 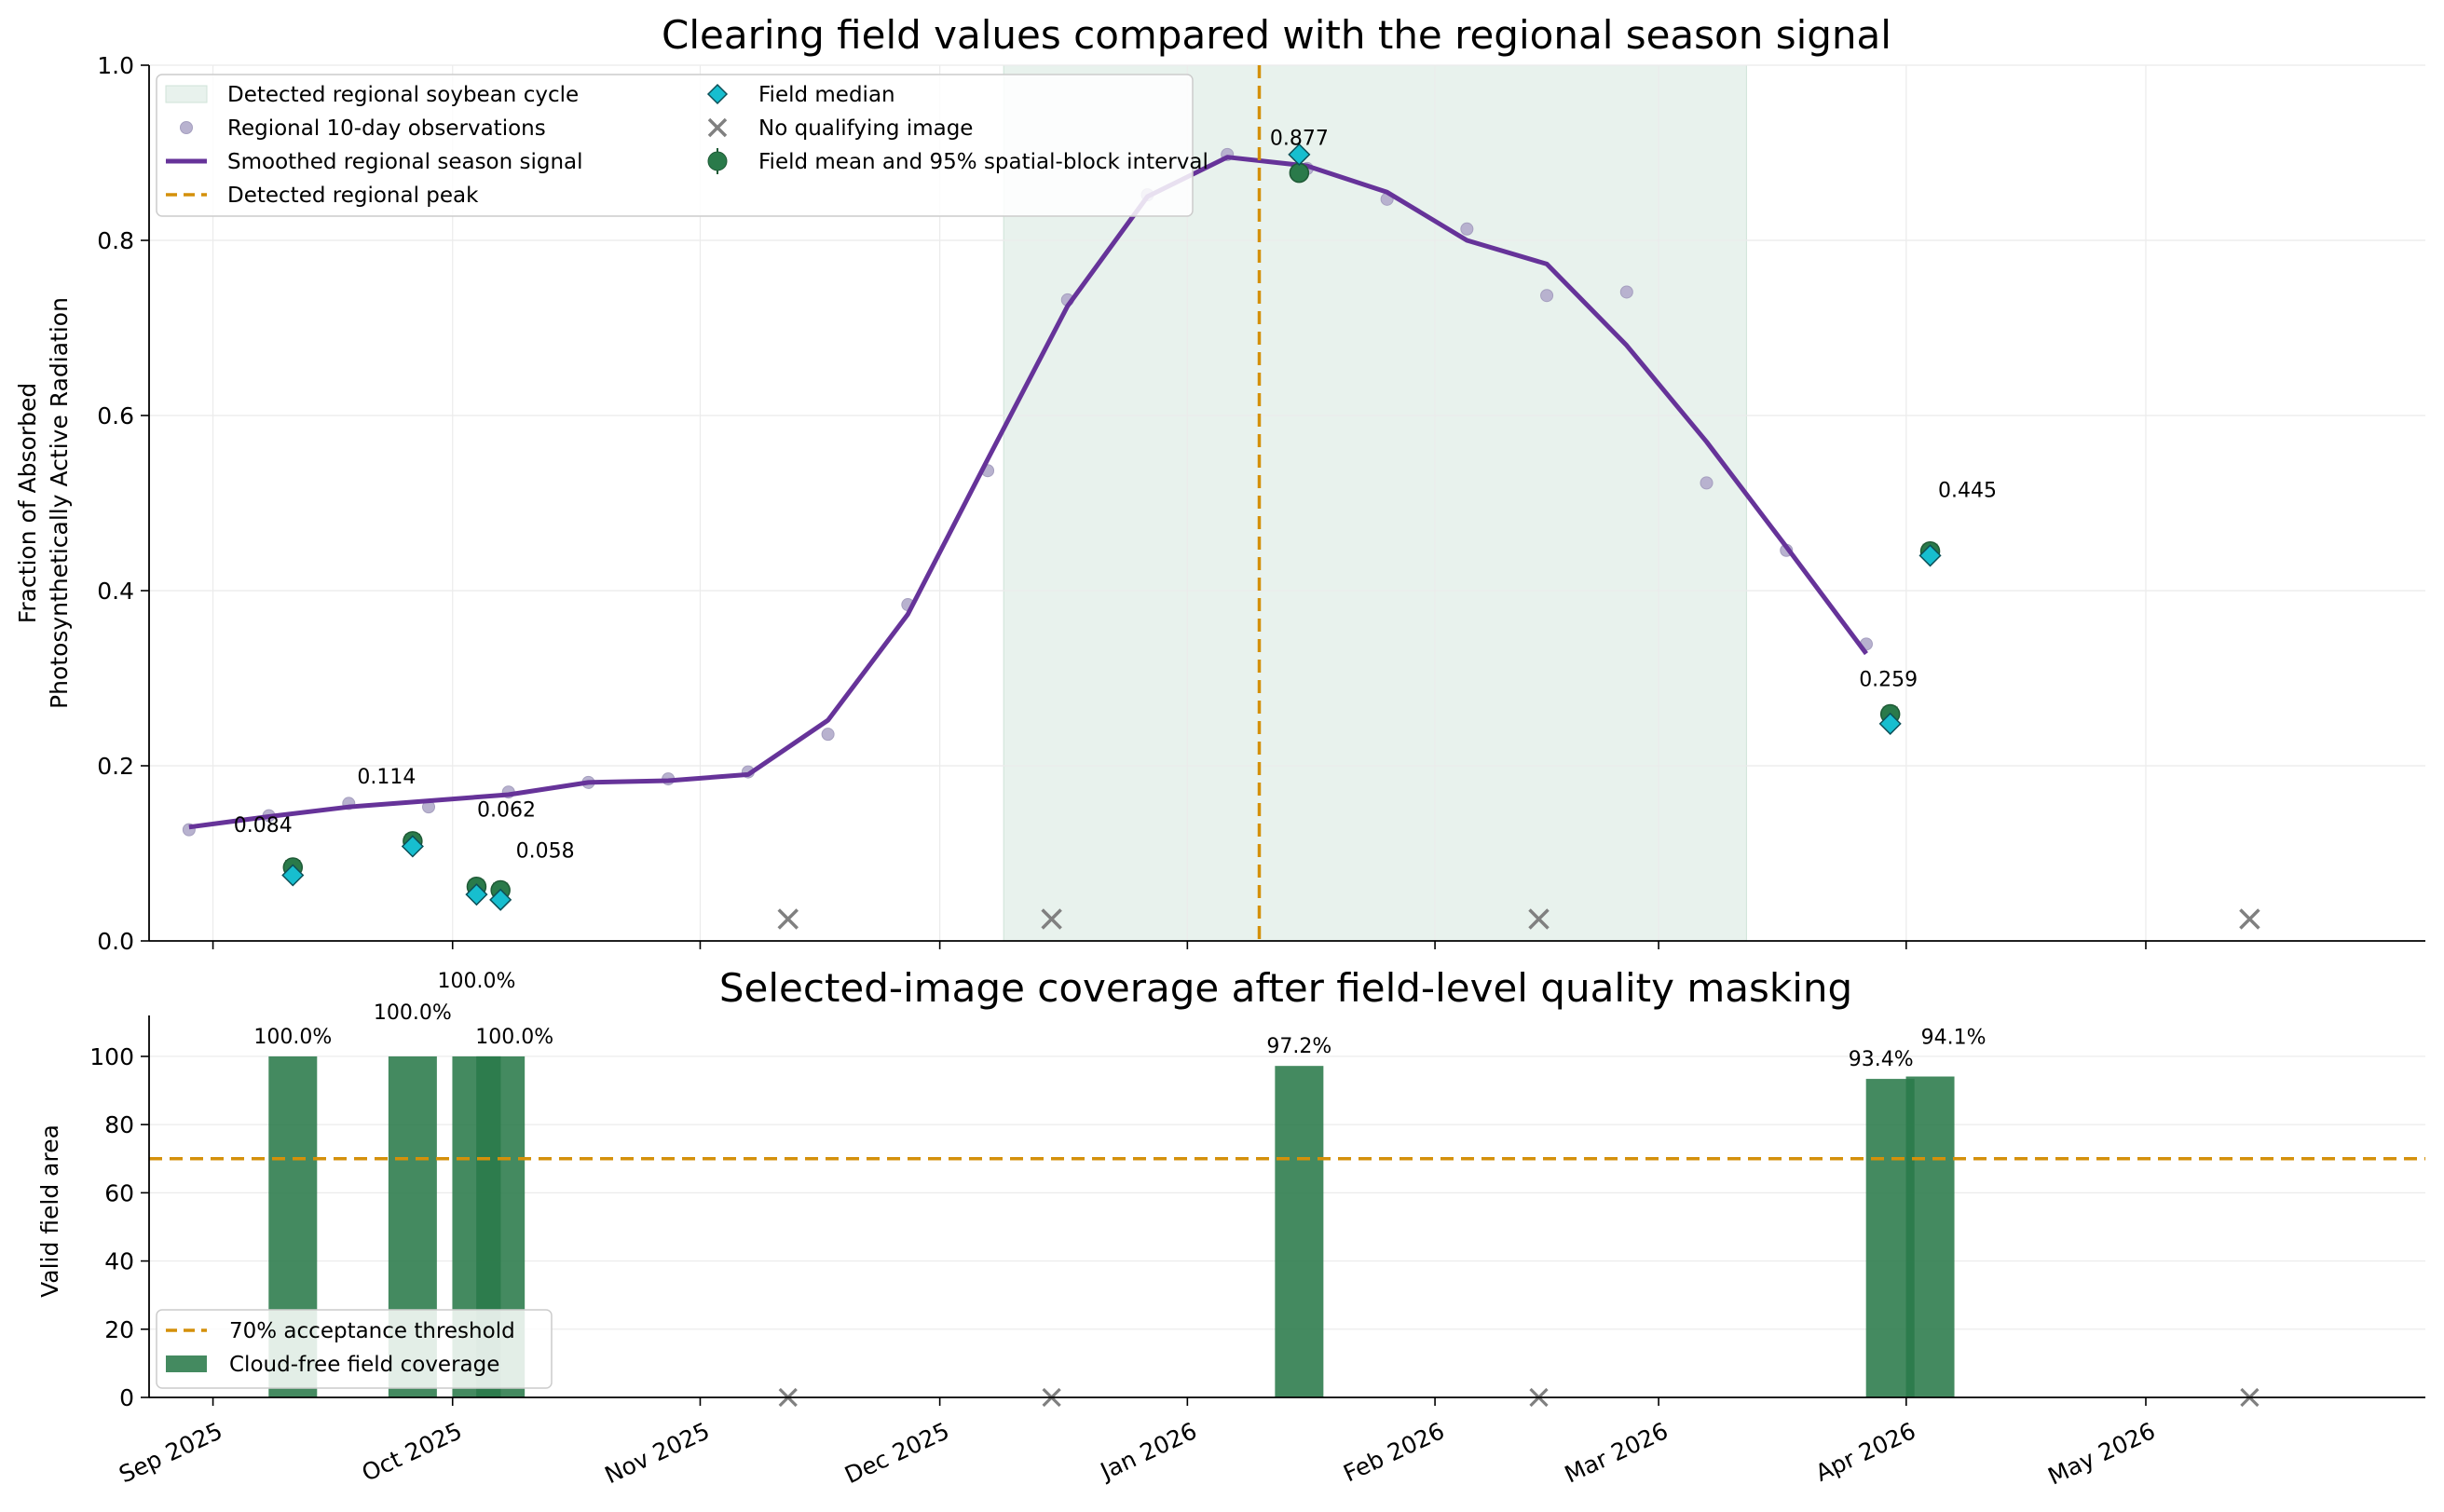 What do you see at coordinates (675, 145) in the screenshot?
I see `top-legend-frame` at bounding box center [675, 145].